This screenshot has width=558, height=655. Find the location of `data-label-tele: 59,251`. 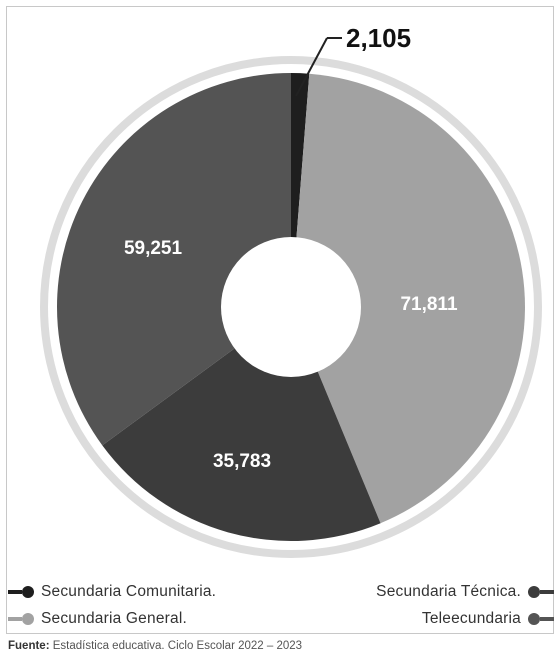

data-label-tele: 59,251 is located at coordinates (153, 248).